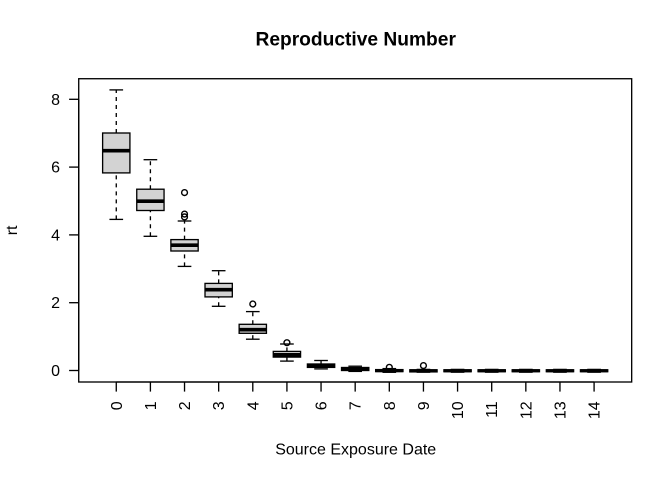 The image size is (672, 485). Describe the element at coordinates (526, 410) in the screenshot. I see `svg-text: 12` at that location.